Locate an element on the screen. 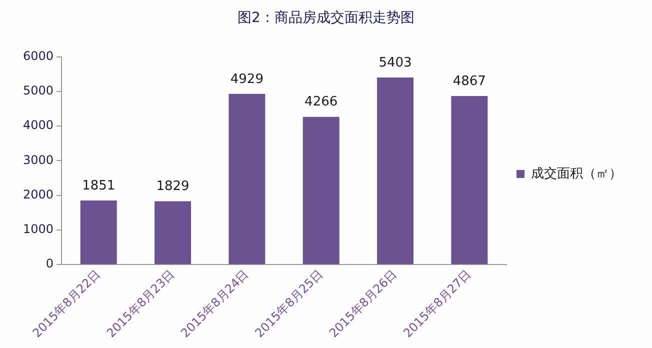 This screenshot has height=348, width=652. chart-title: 图2：商品房成交面积走势图 is located at coordinates (326, 18).